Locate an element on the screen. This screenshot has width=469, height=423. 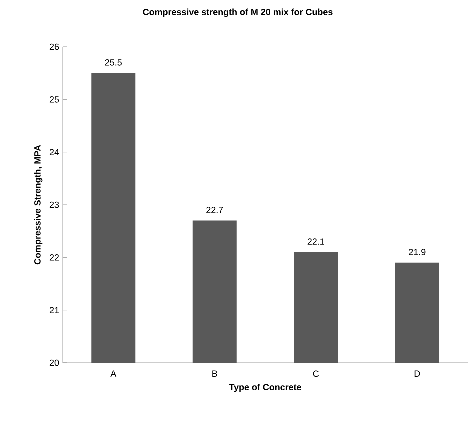
x-tick-label: B is located at coordinates (215, 373).